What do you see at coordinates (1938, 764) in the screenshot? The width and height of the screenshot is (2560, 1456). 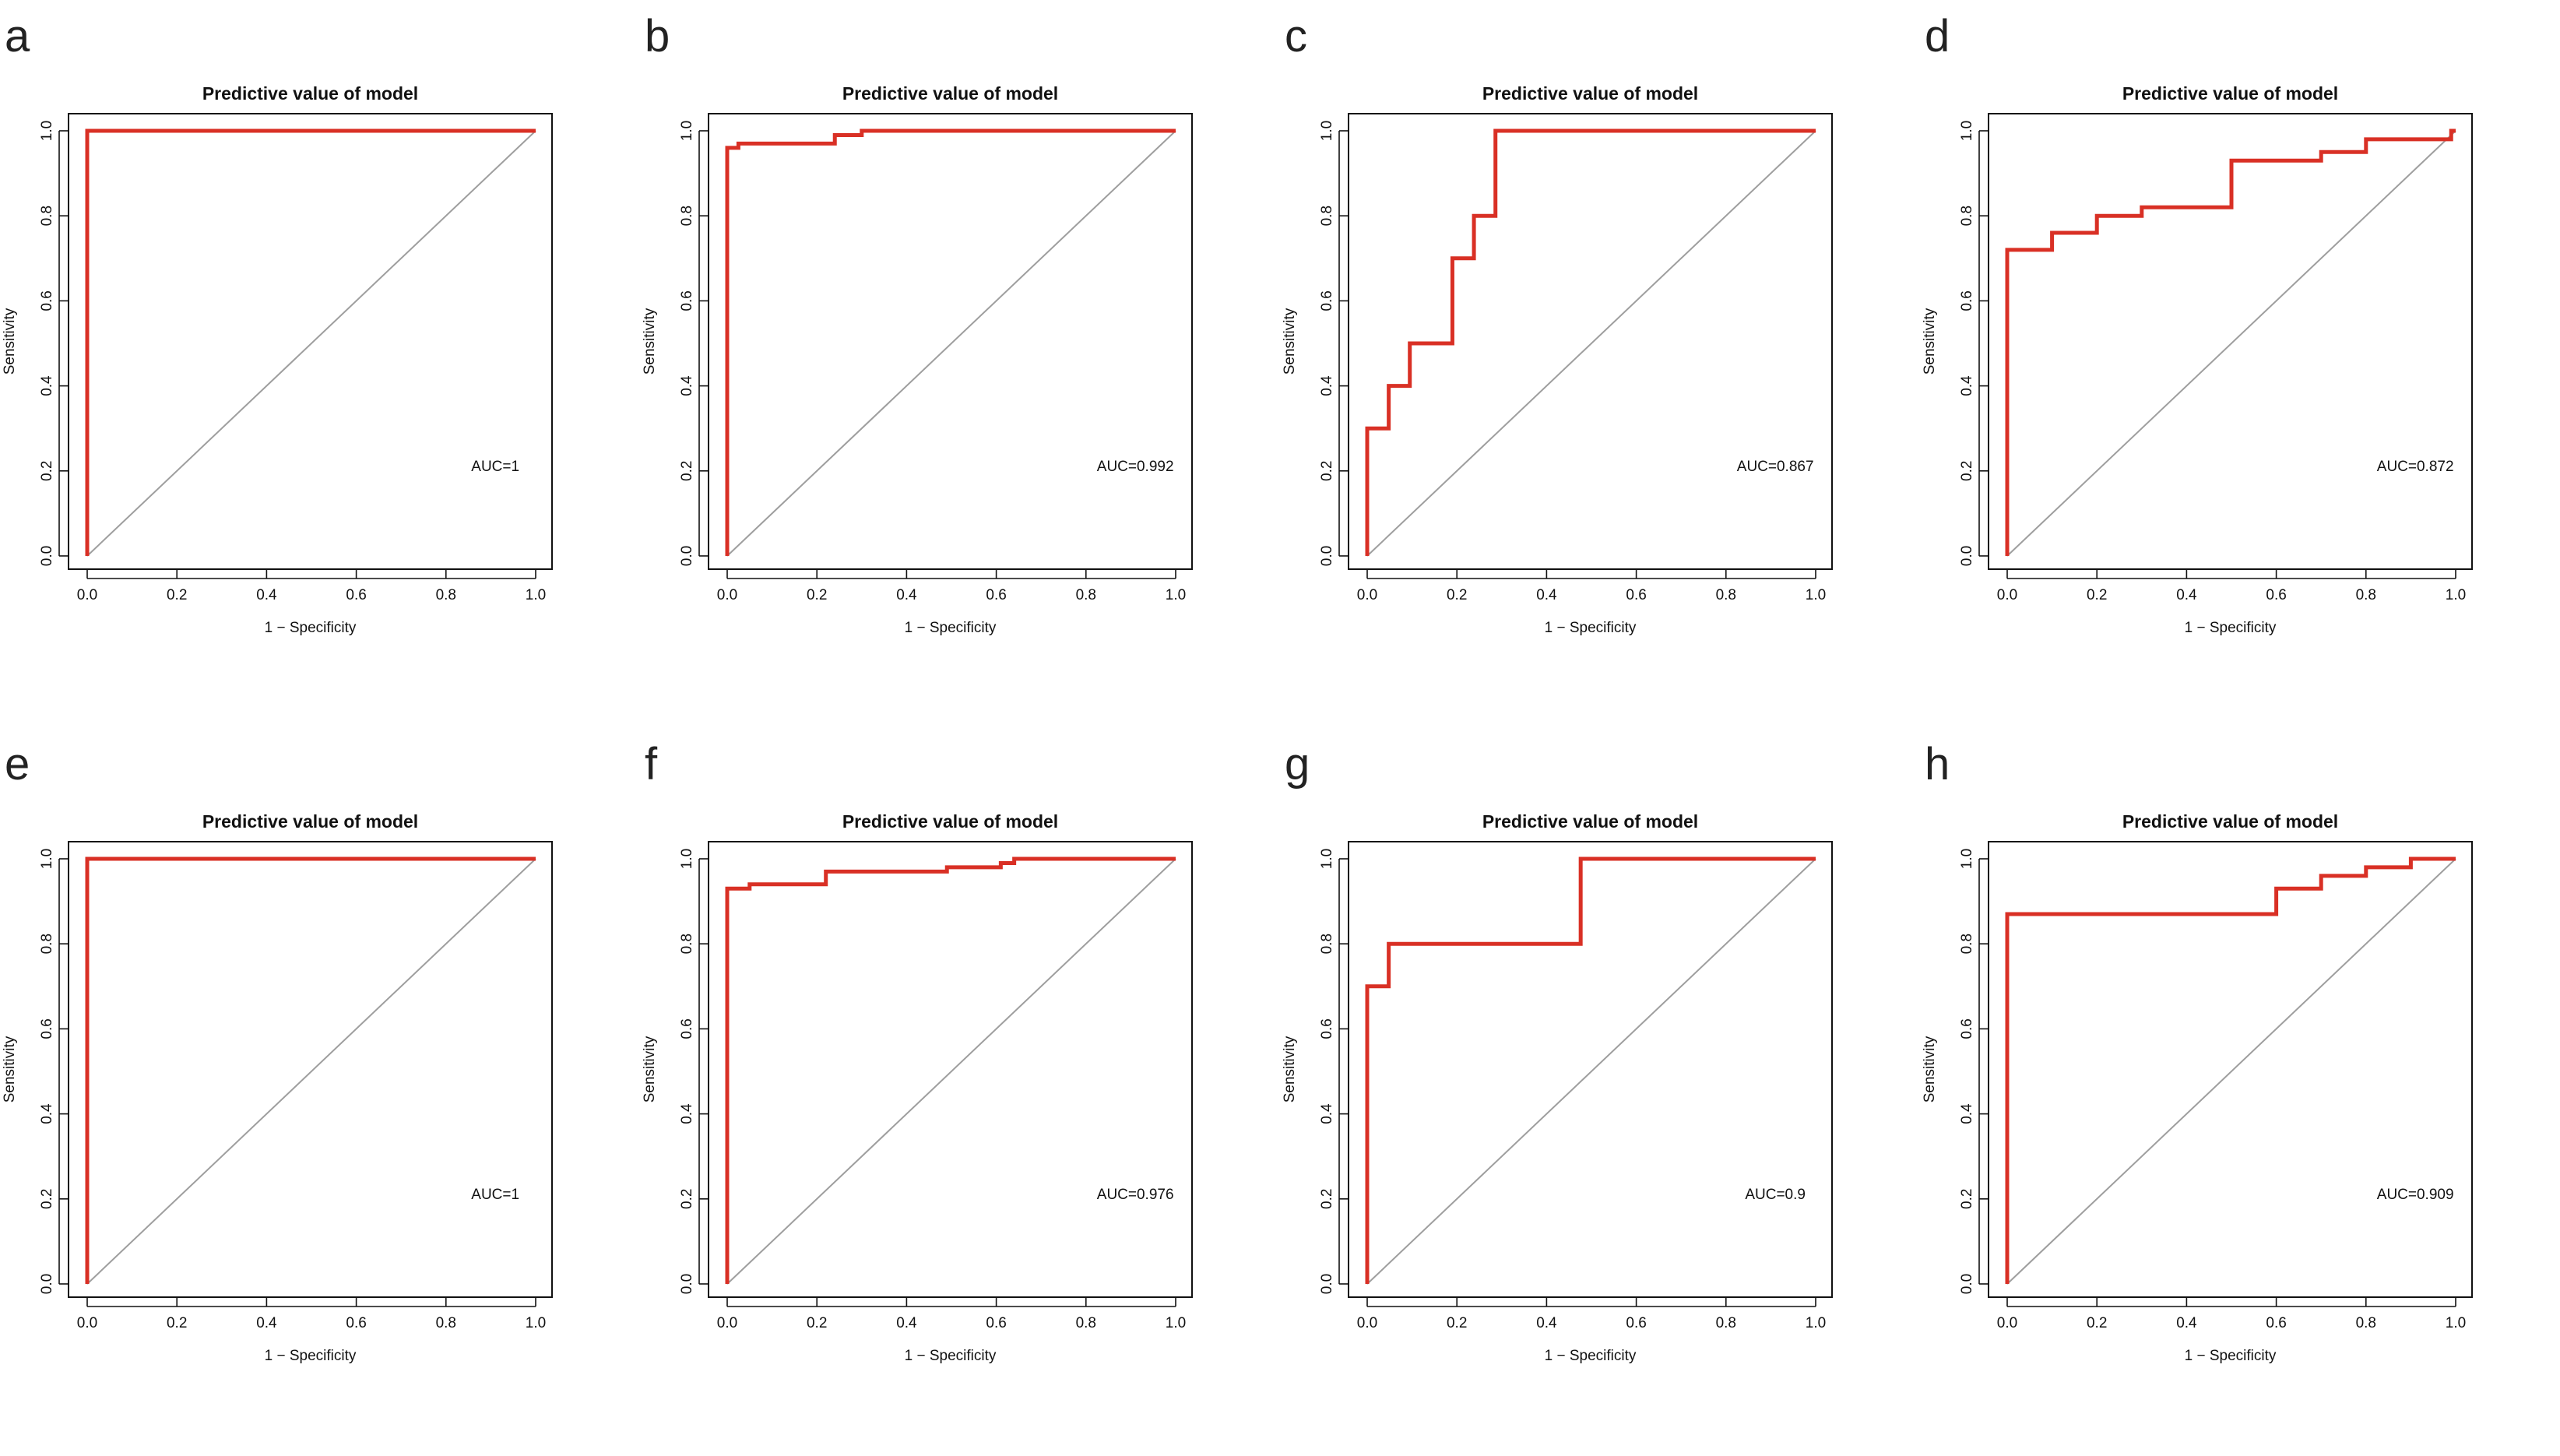 I see `panel-letter: h` at bounding box center [1938, 764].